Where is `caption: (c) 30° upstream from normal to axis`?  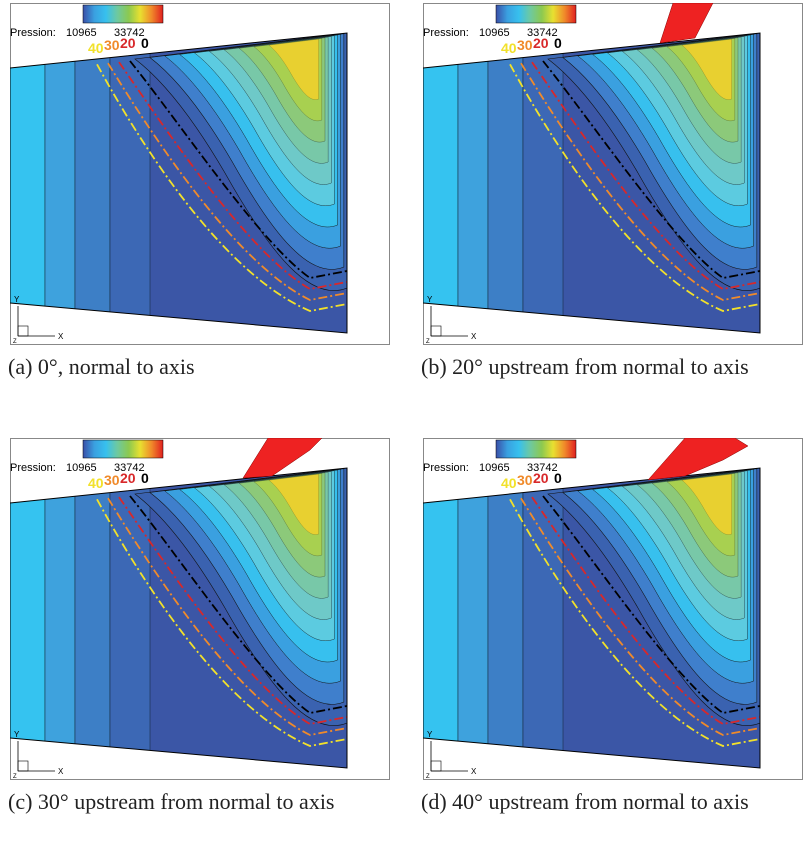
caption: (c) 30° upstream from normal to axis is located at coordinates (171, 801).